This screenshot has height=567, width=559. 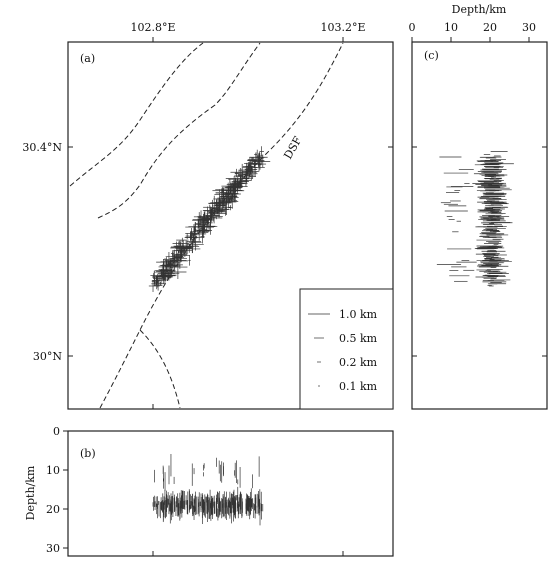 What do you see at coordinates (358, 362) in the screenshot?
I see `legend-label-3: 0.2 km` at bounding box center [358, 362].